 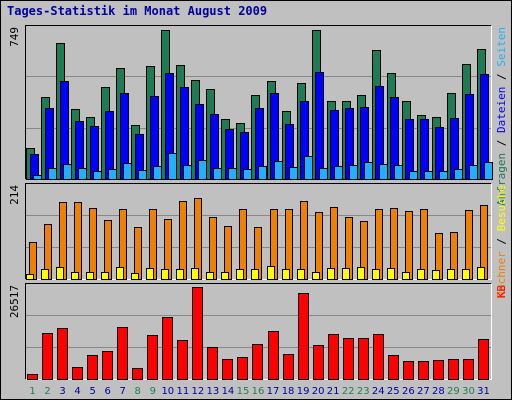 What do you see at coordinates (182, 391) in the screenshot?
I see `x-tick-label: 11` at bounding box center [182, 391].